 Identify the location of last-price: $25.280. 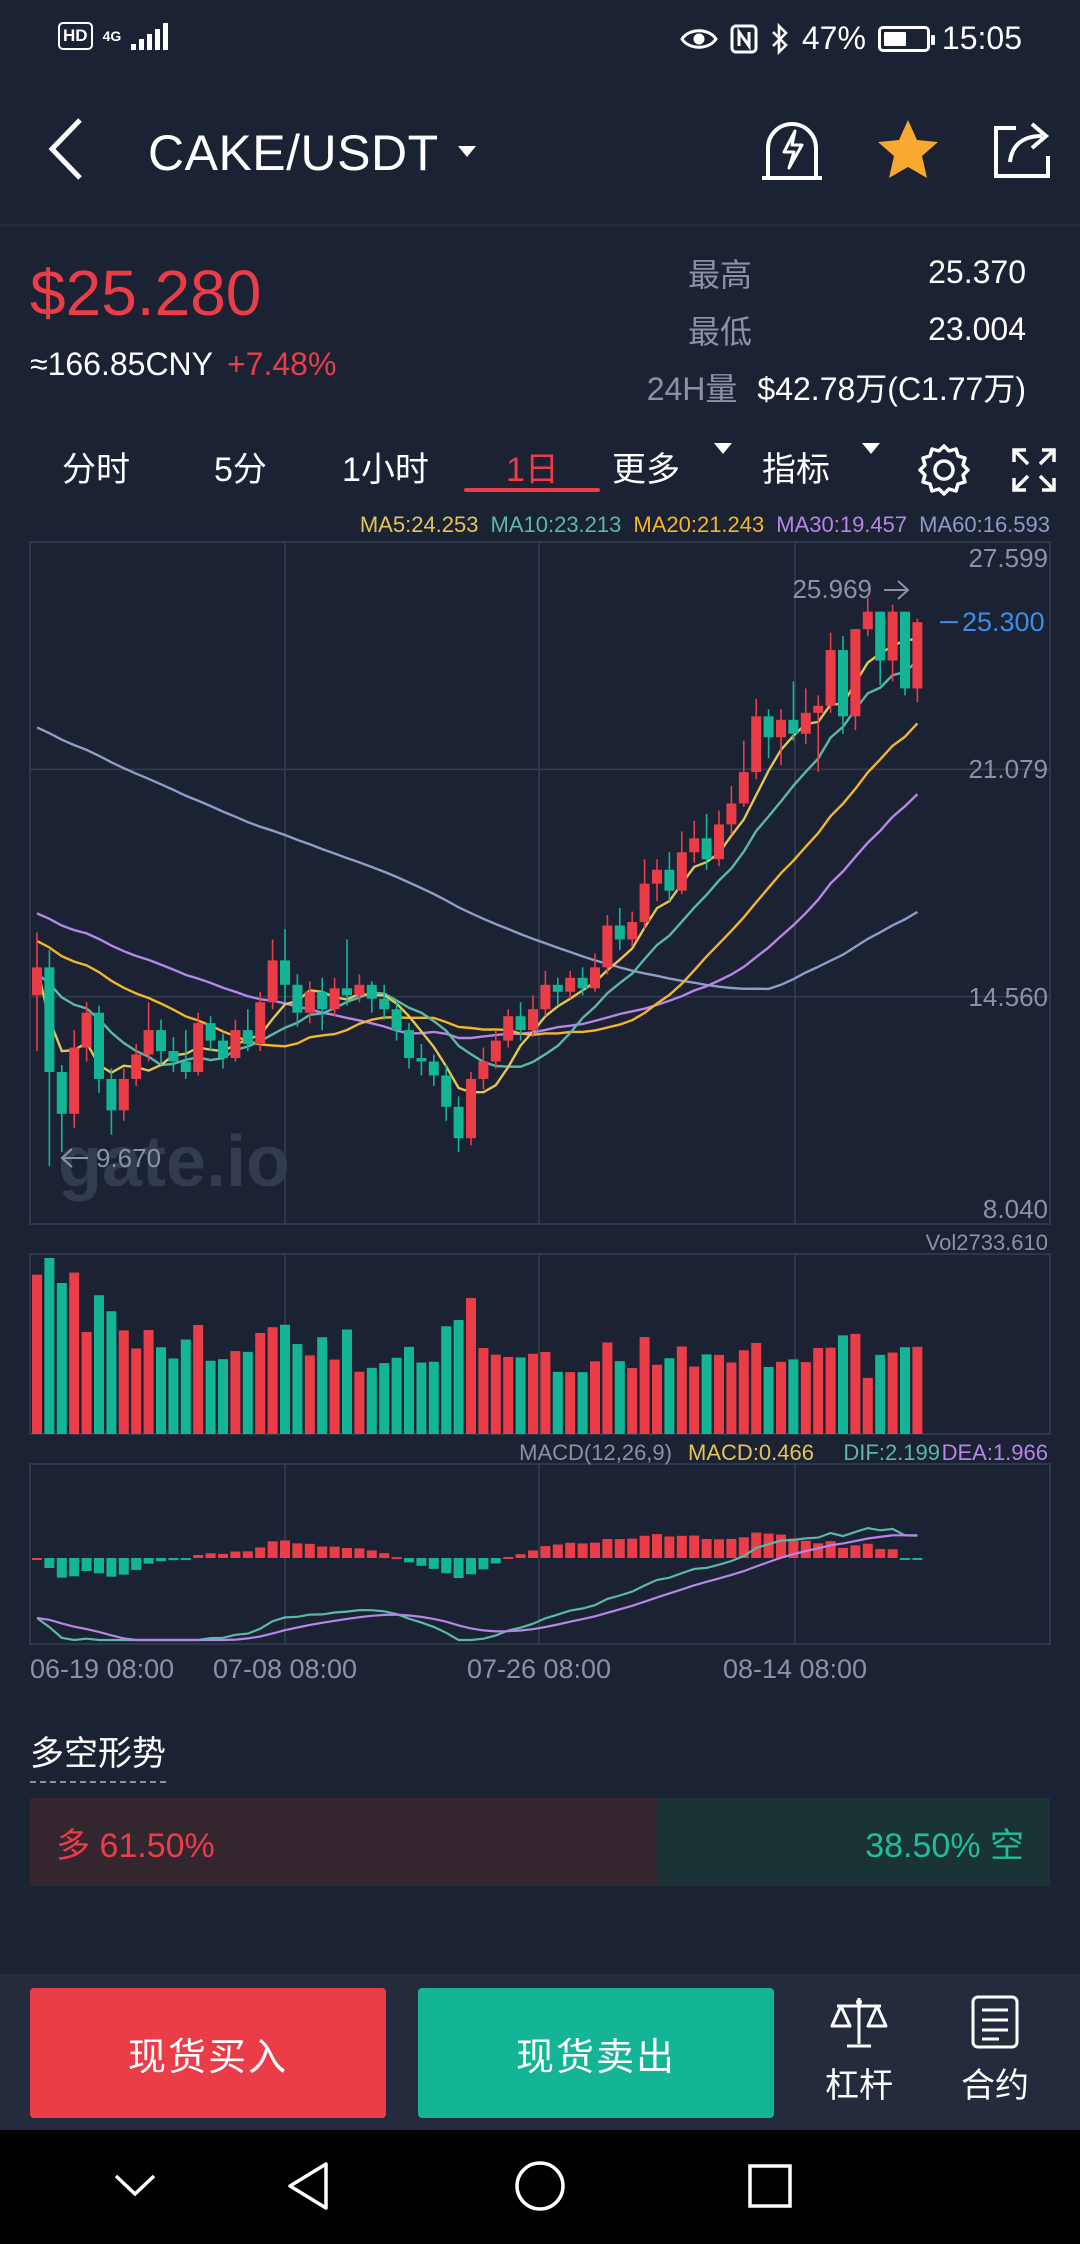
(146, 293).